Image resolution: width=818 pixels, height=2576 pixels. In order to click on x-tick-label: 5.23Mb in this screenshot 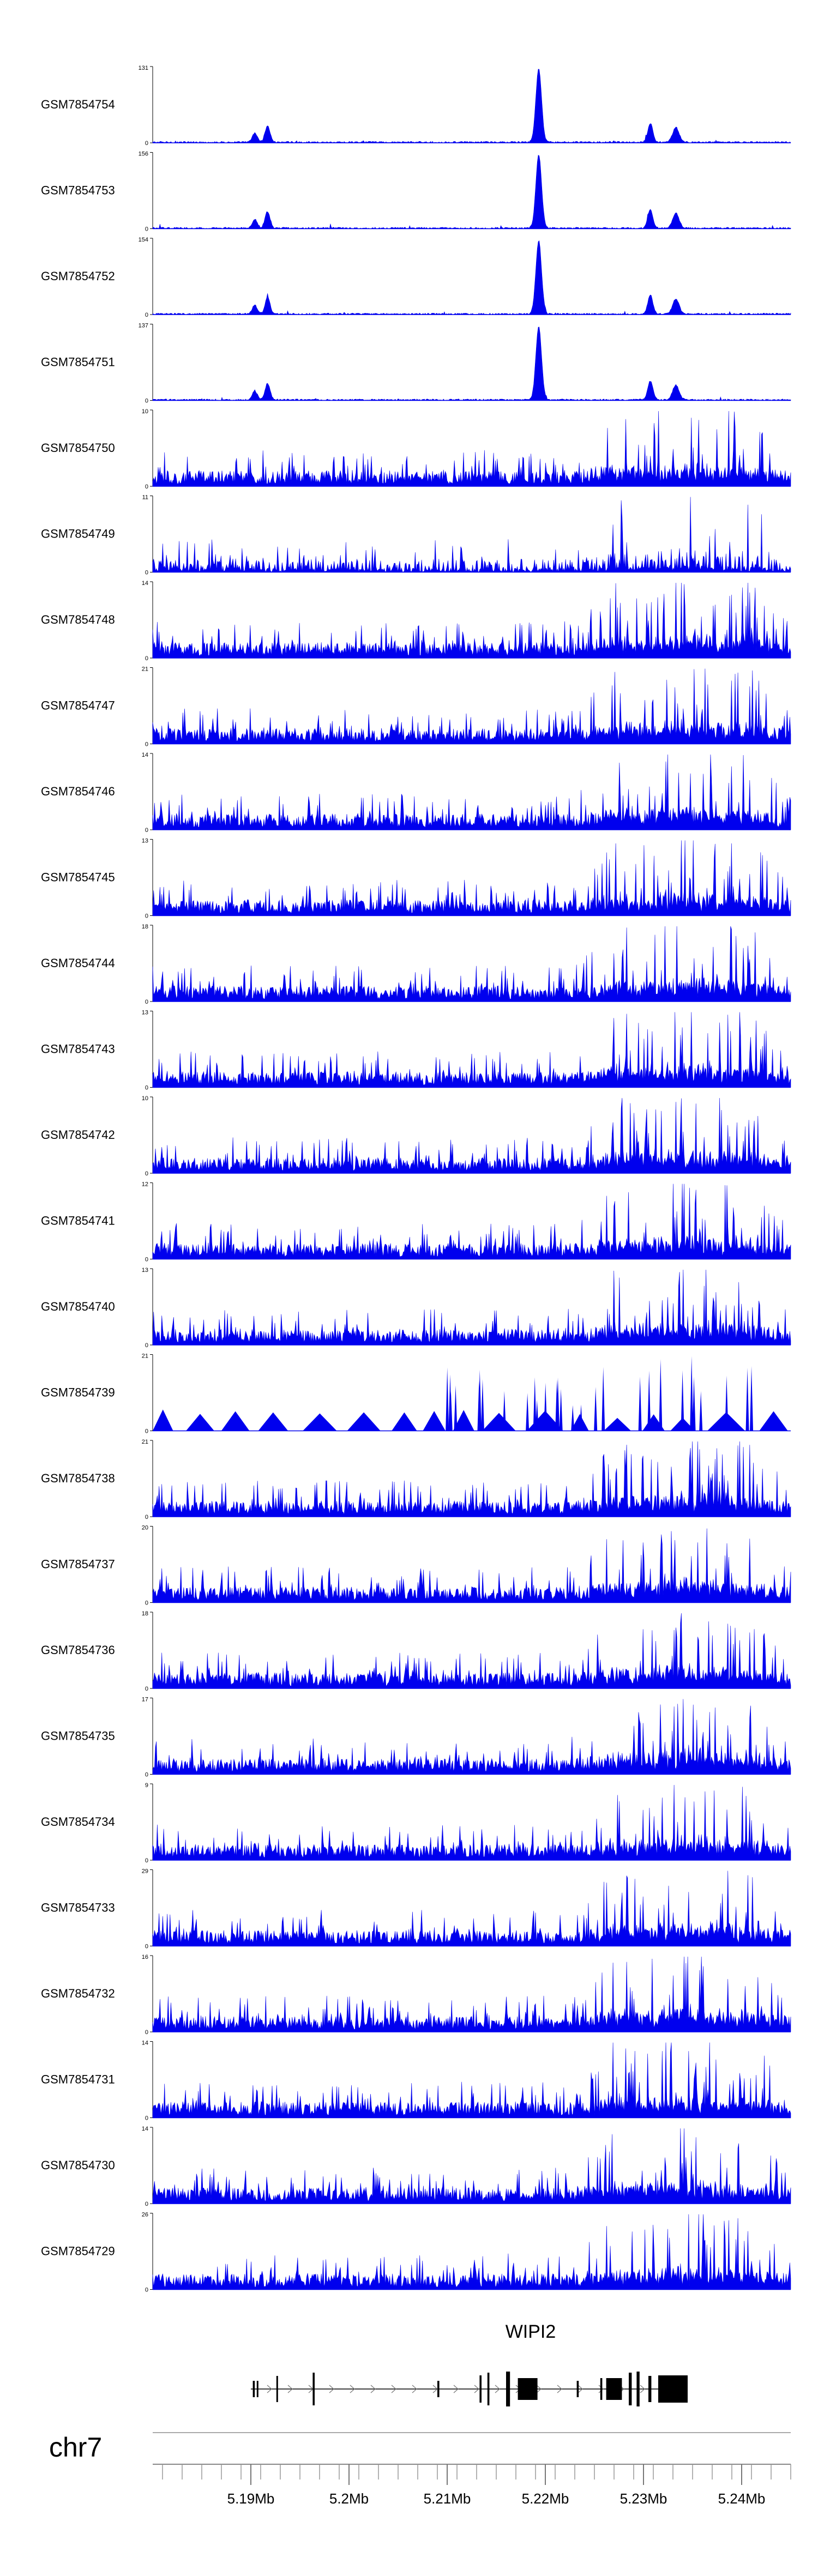, I will do `click(643, 2499)`.